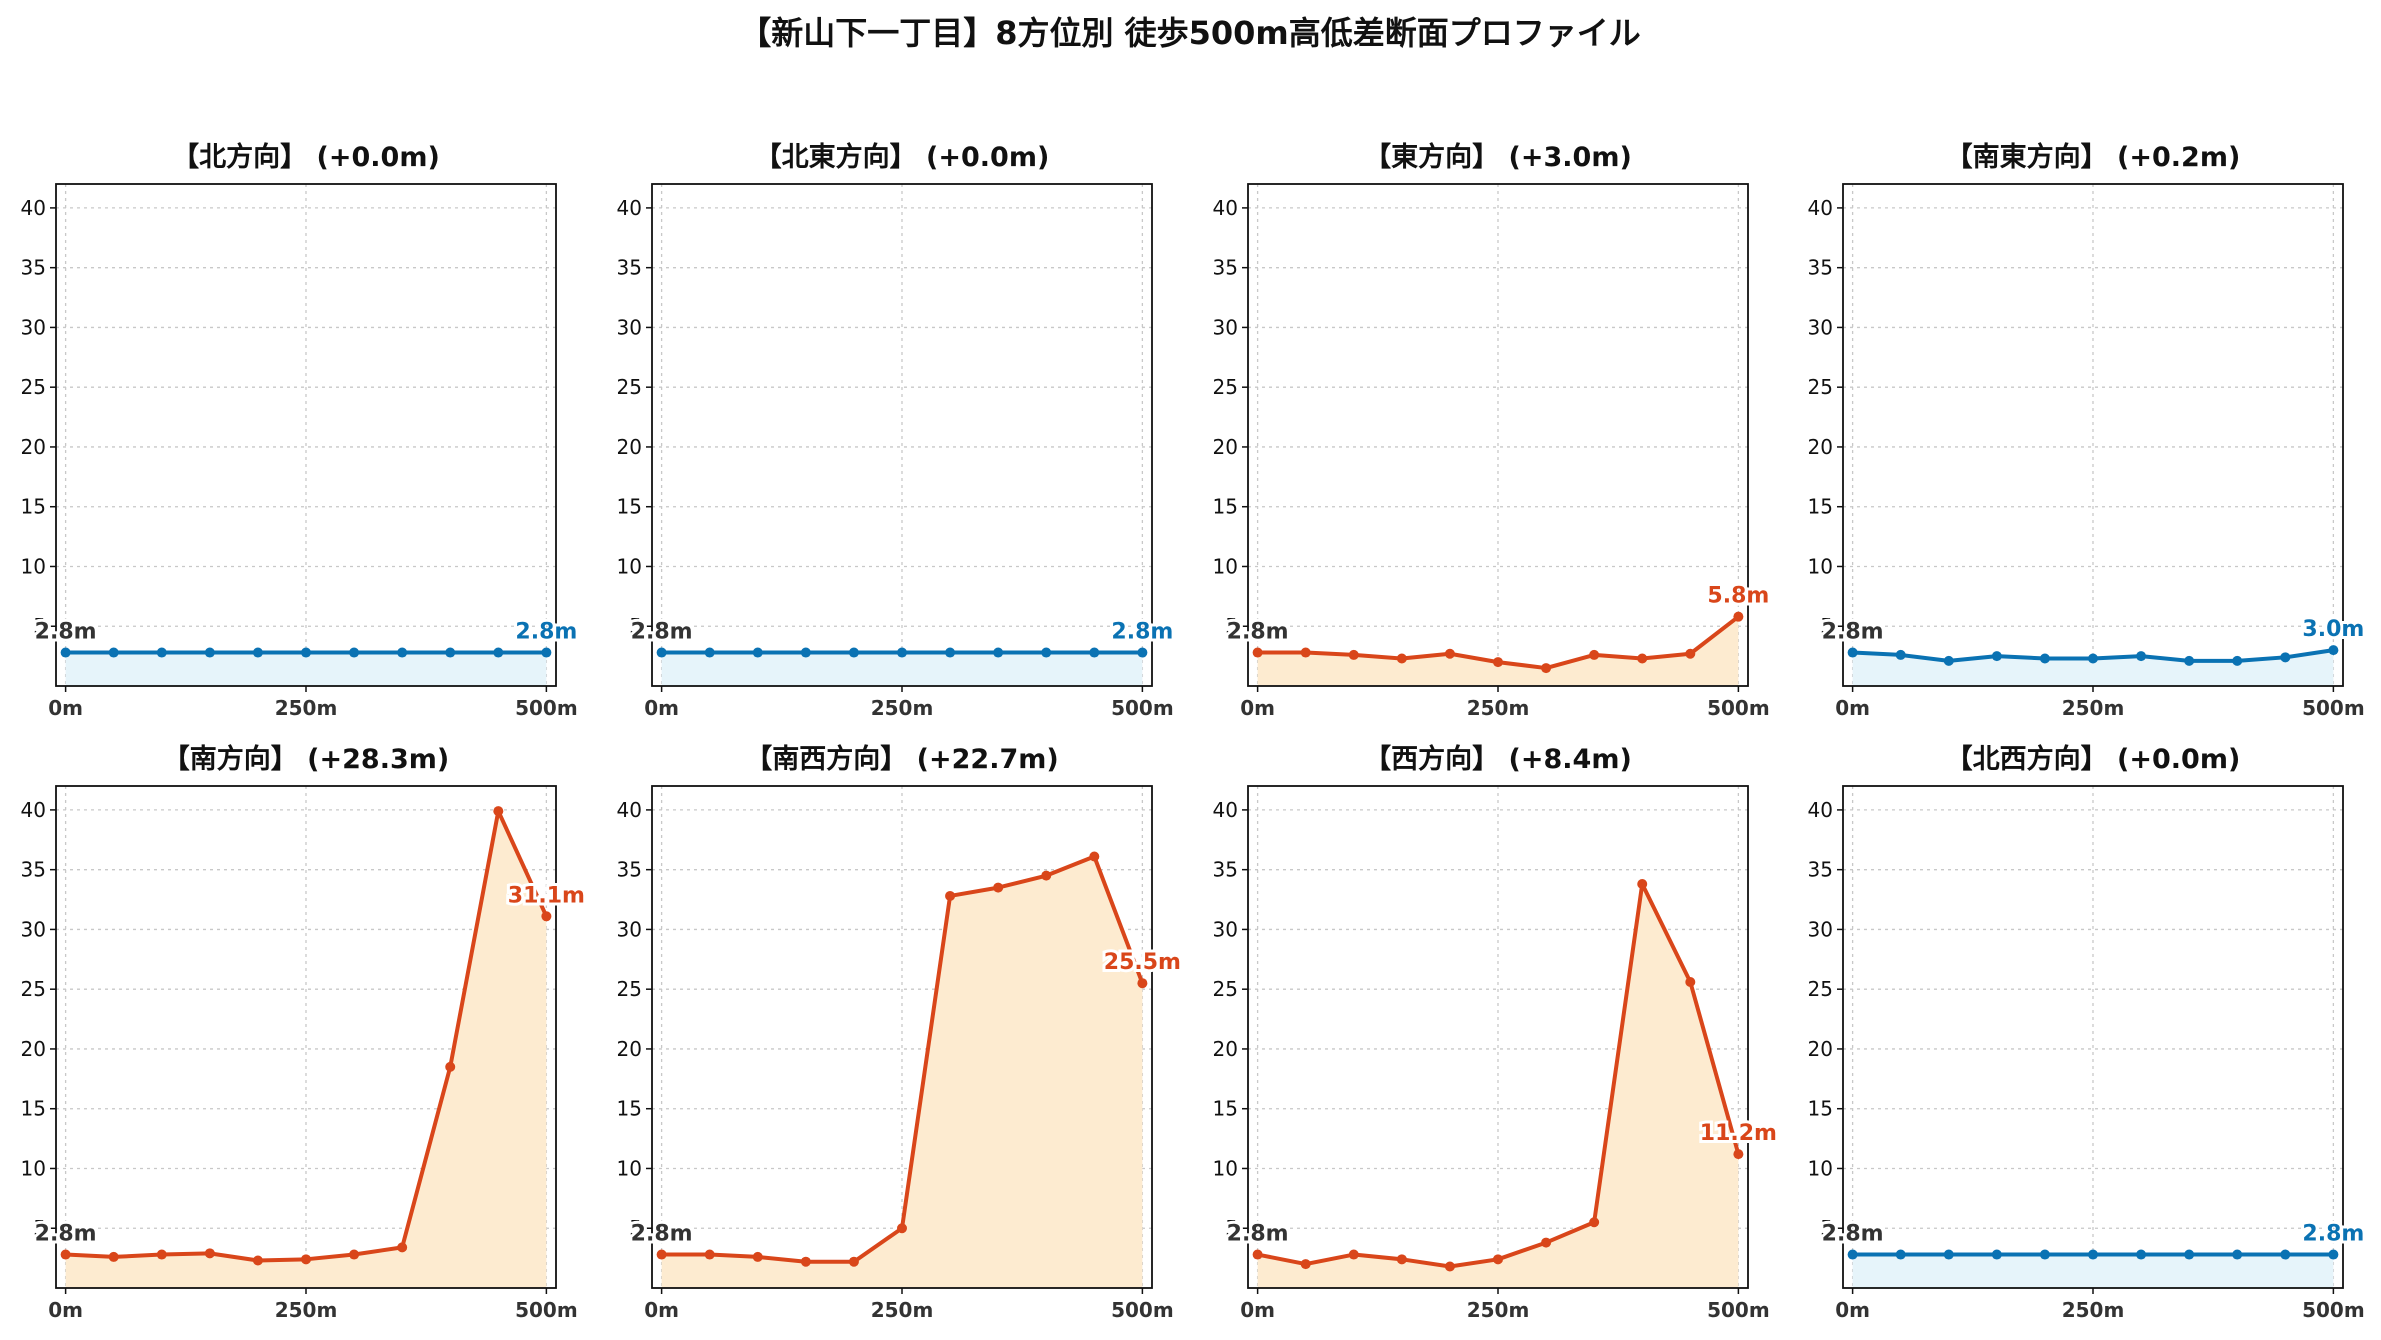  What do you see at coordinates (661, 708) in the screenshot?
I see `x-tick-label: 0m` at bounding box center [661, 708].